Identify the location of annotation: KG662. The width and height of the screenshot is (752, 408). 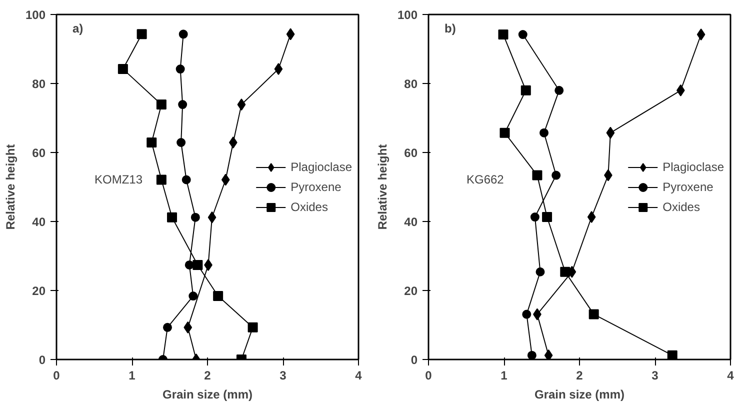
(485, 179).